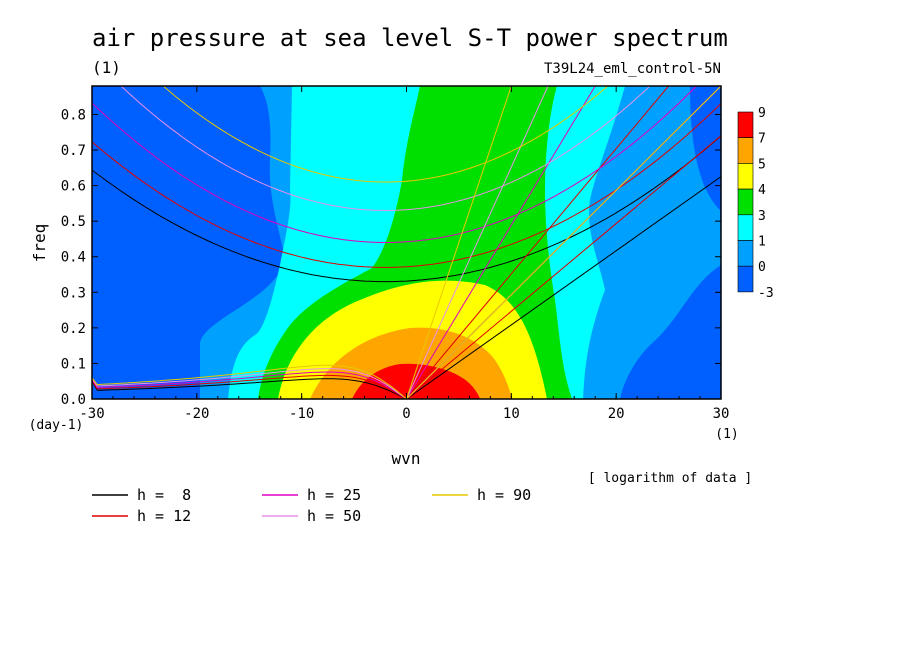  Describe the element at coordinates (762, 113) in the screenshot. I see `colorbar-label: 9` at that location.